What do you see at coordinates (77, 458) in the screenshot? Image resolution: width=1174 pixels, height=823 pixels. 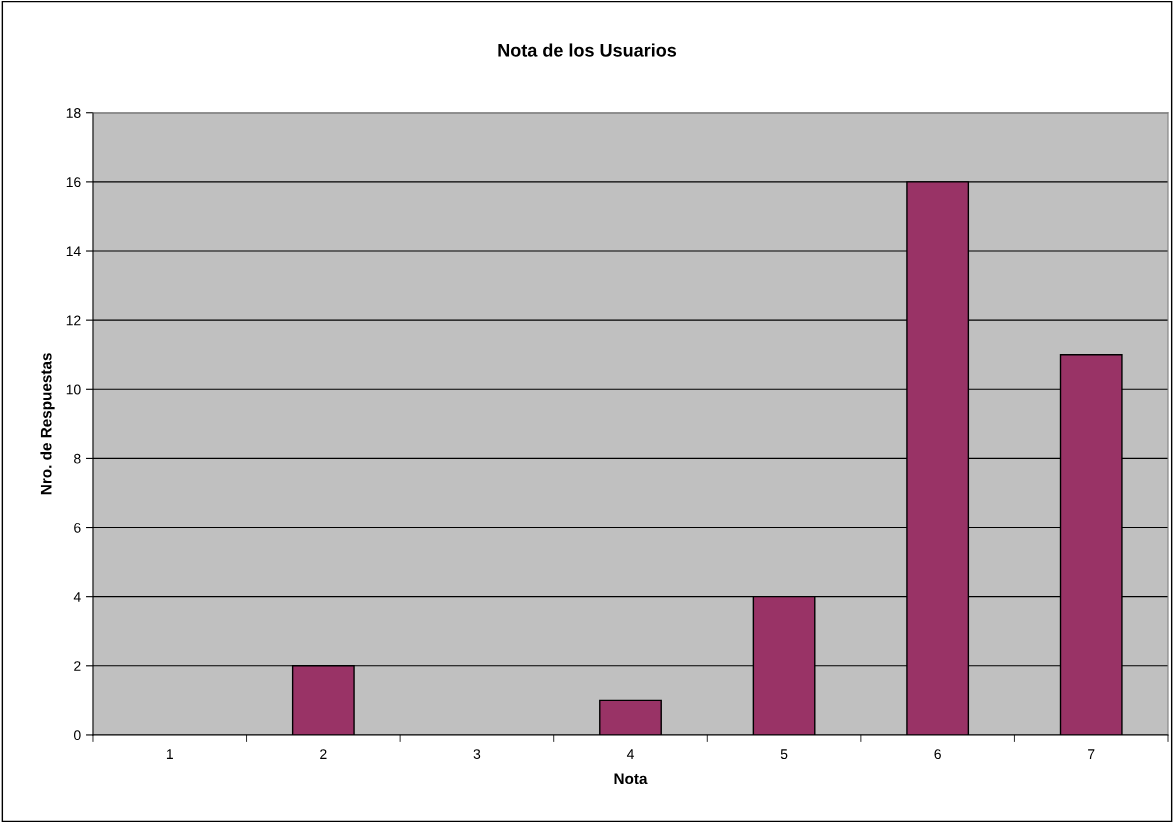 I see `y-tick-label: 8` at bounding box center [77, 458].